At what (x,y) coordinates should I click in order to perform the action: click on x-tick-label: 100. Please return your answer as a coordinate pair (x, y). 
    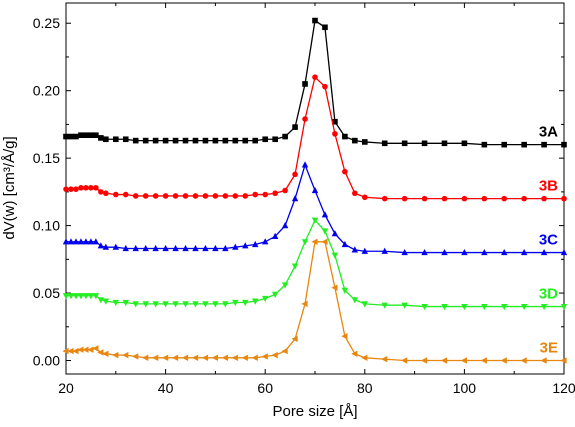
    Looking at the image, I should click on (465, 388).